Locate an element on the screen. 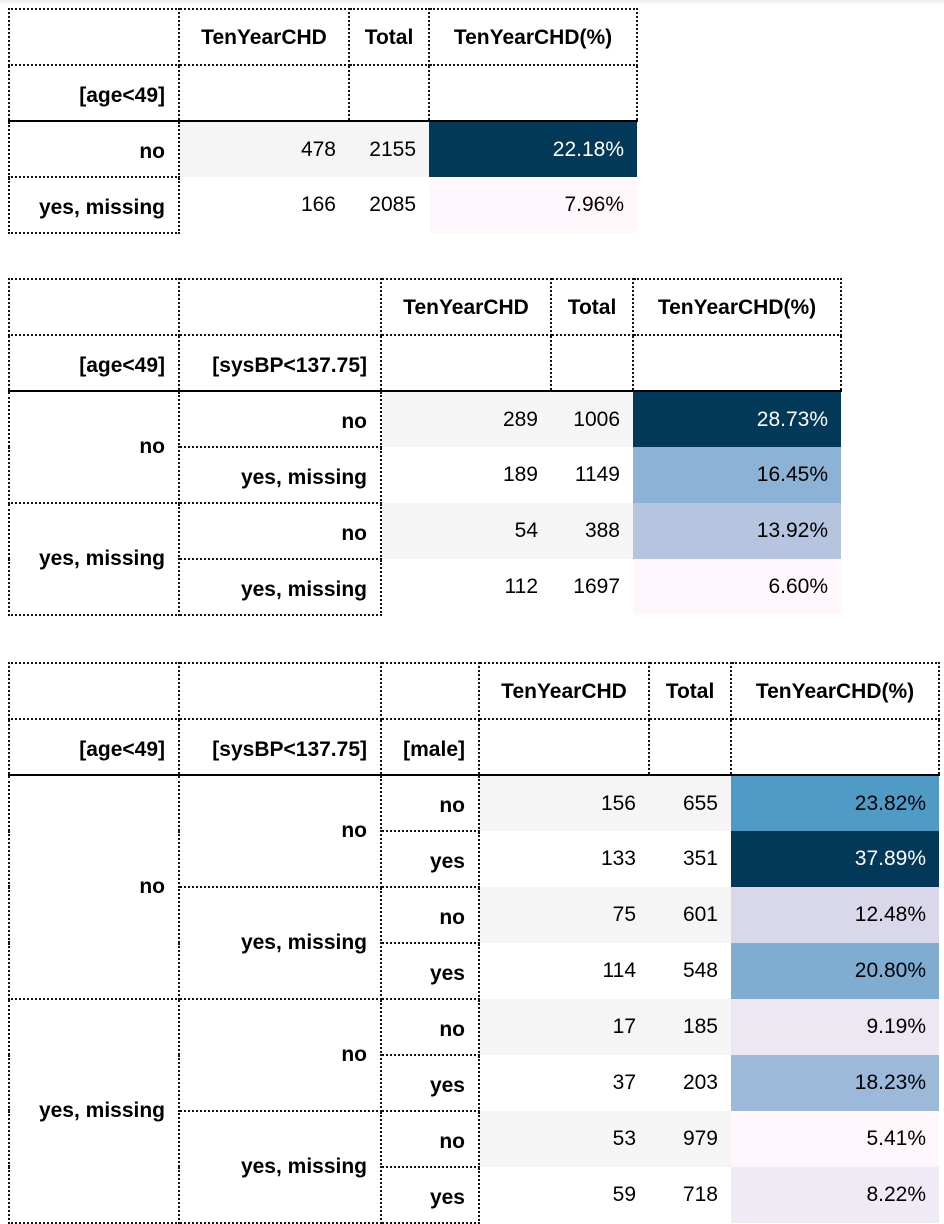  table-row: yes 114 548 20.80% is located at coordinates (474, 971).